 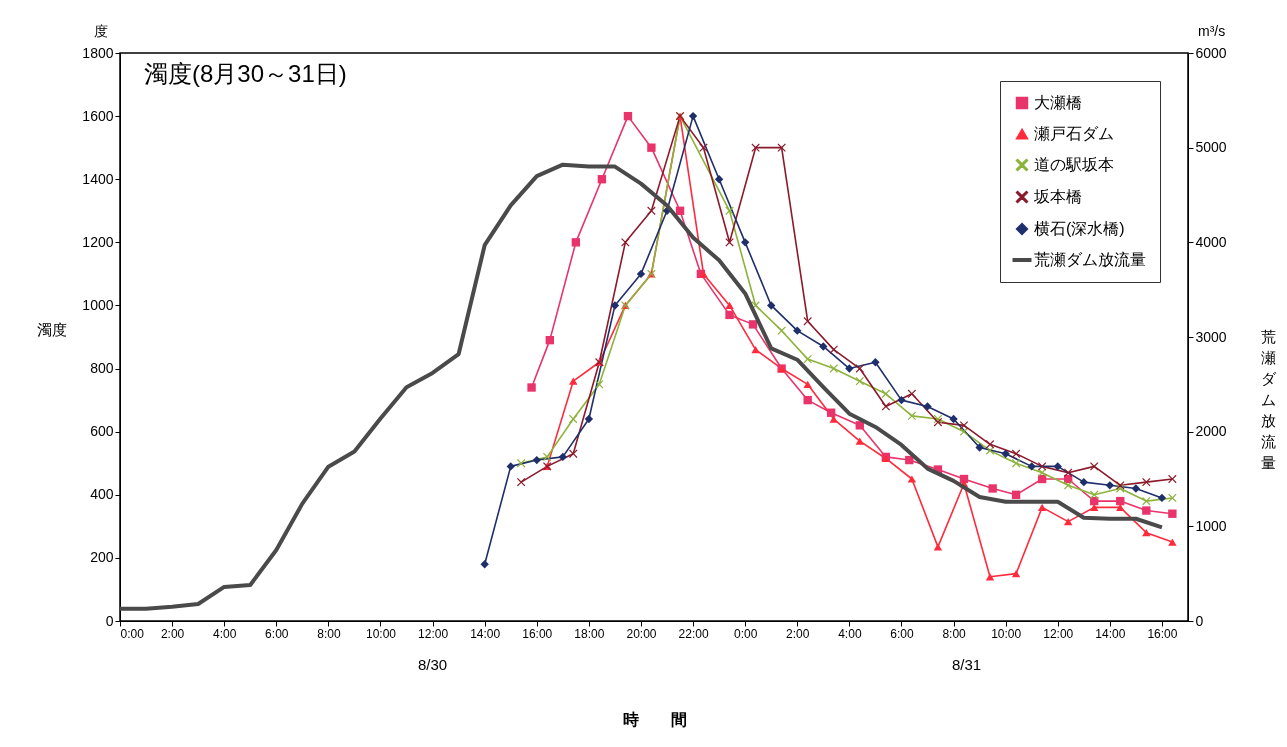 I want to click on y-tick-label: 400, so click(x=102, y=494).